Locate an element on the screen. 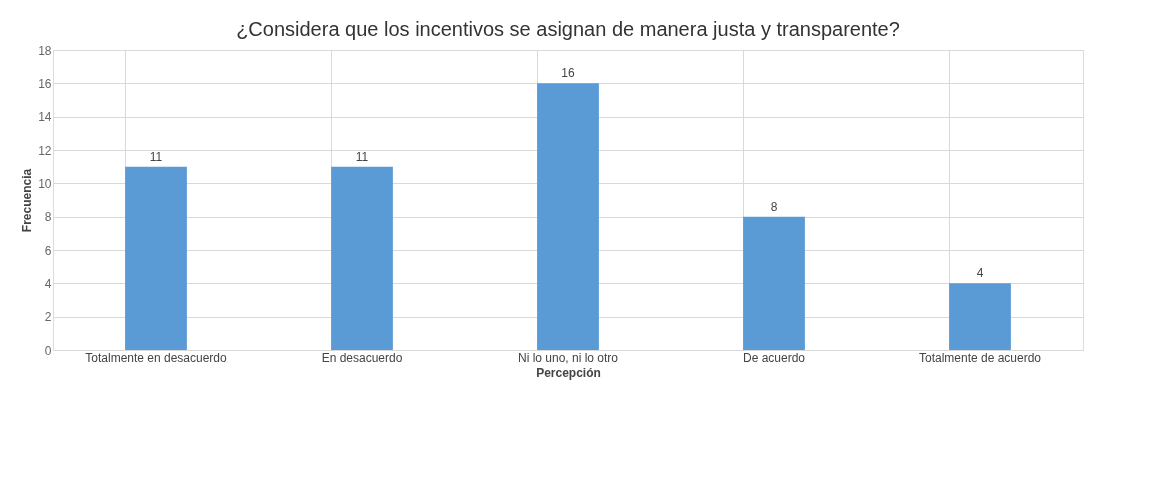  y-tick-label: 4 is located at coordinates (48, 283).